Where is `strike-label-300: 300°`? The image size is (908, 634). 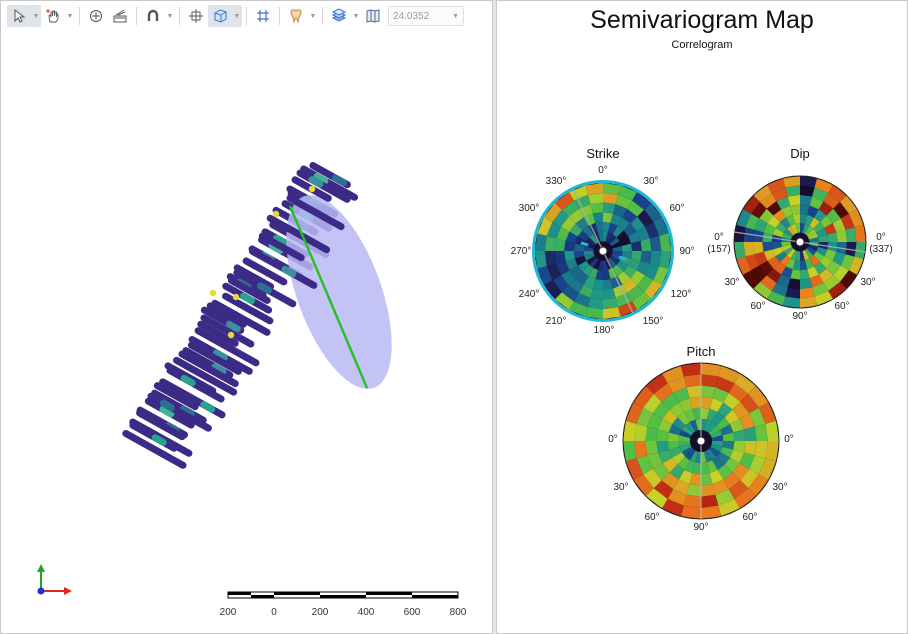
strike-label-300: 300° is located at coordinates (529, 208).